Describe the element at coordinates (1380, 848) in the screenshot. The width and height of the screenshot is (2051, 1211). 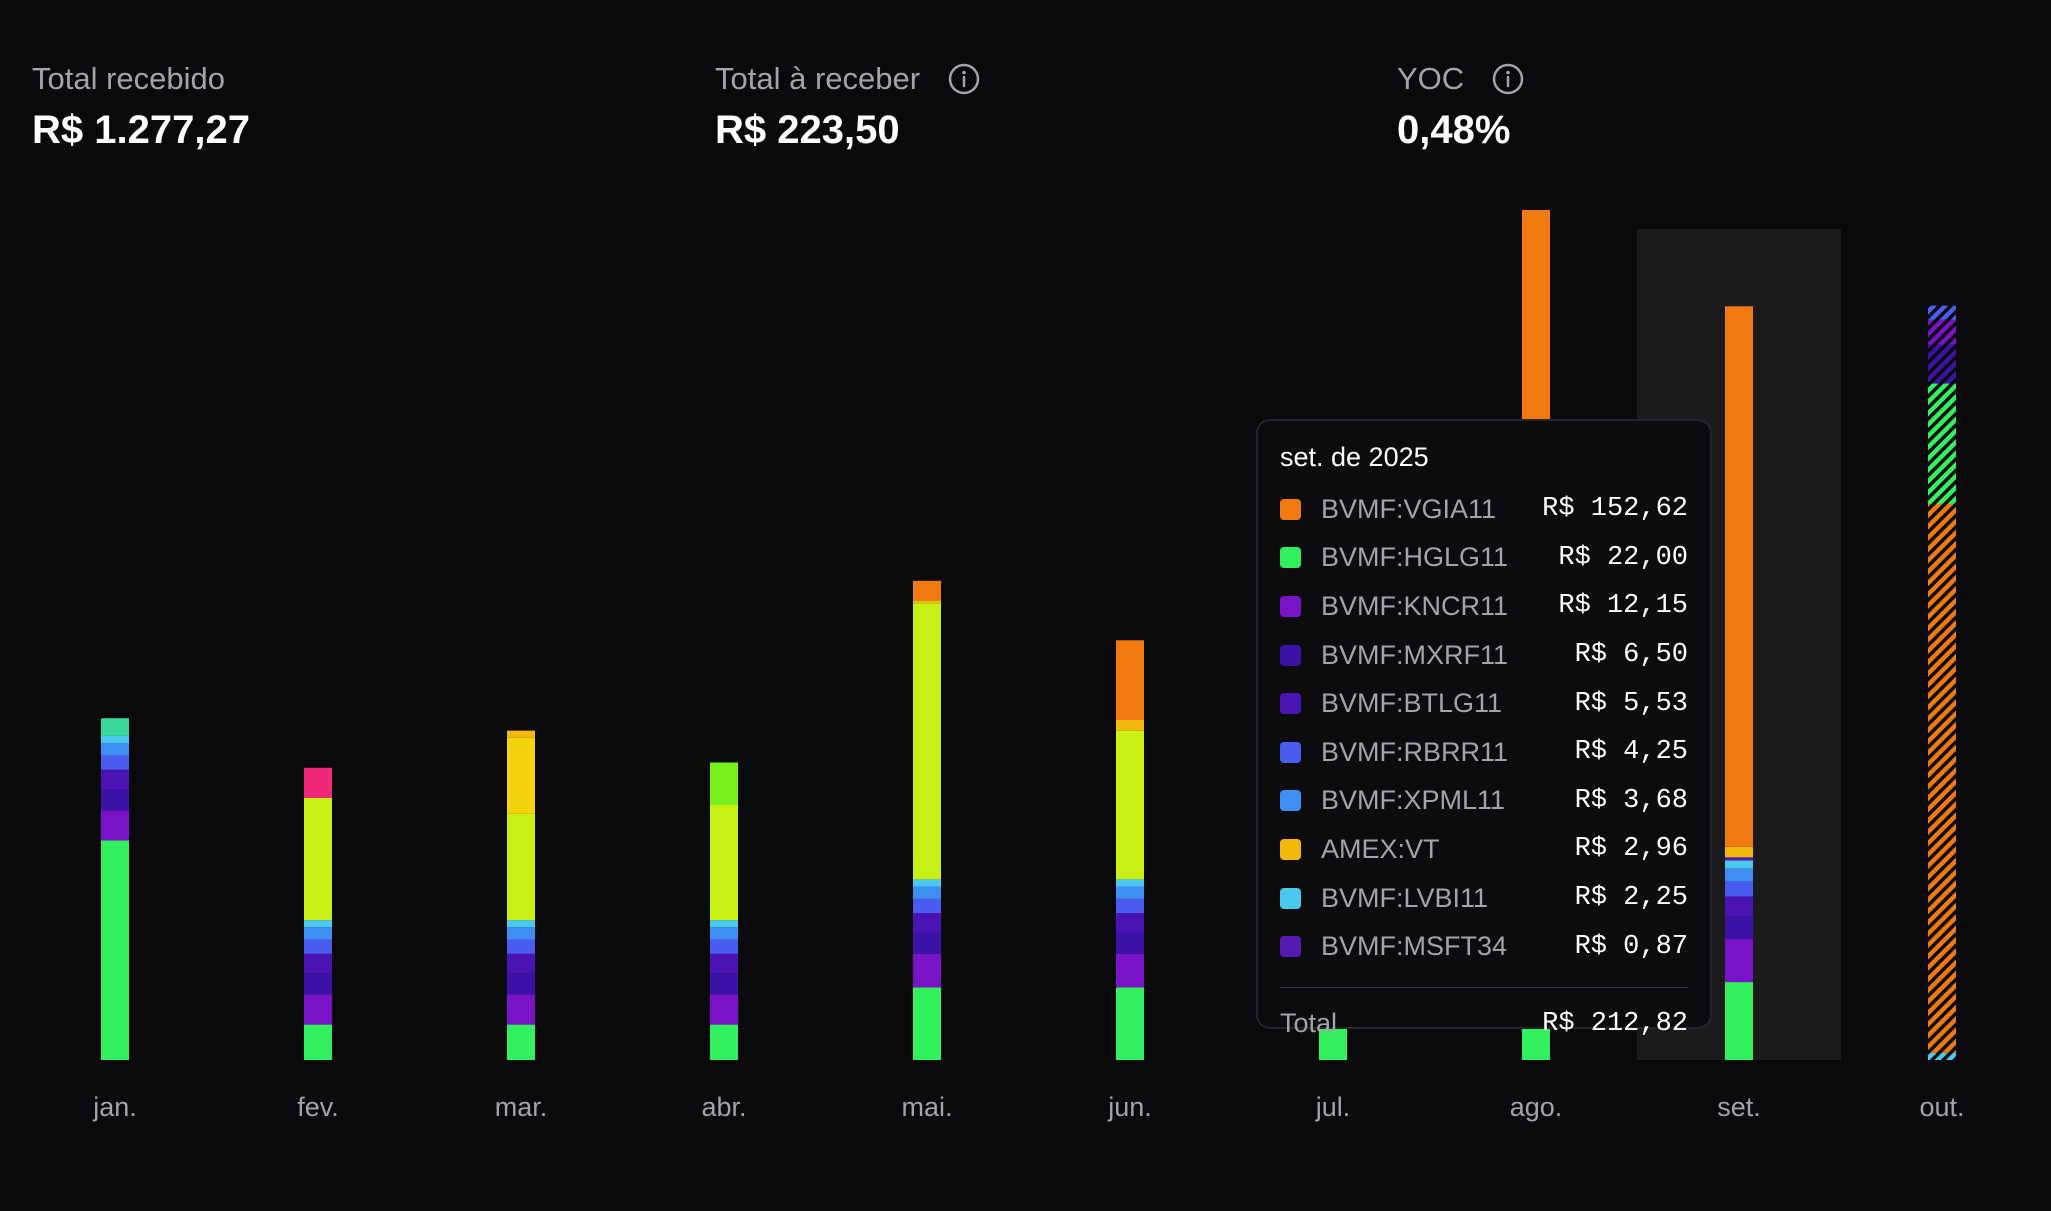
I see `tooltip-row-name: AMEX:VT` at that location.